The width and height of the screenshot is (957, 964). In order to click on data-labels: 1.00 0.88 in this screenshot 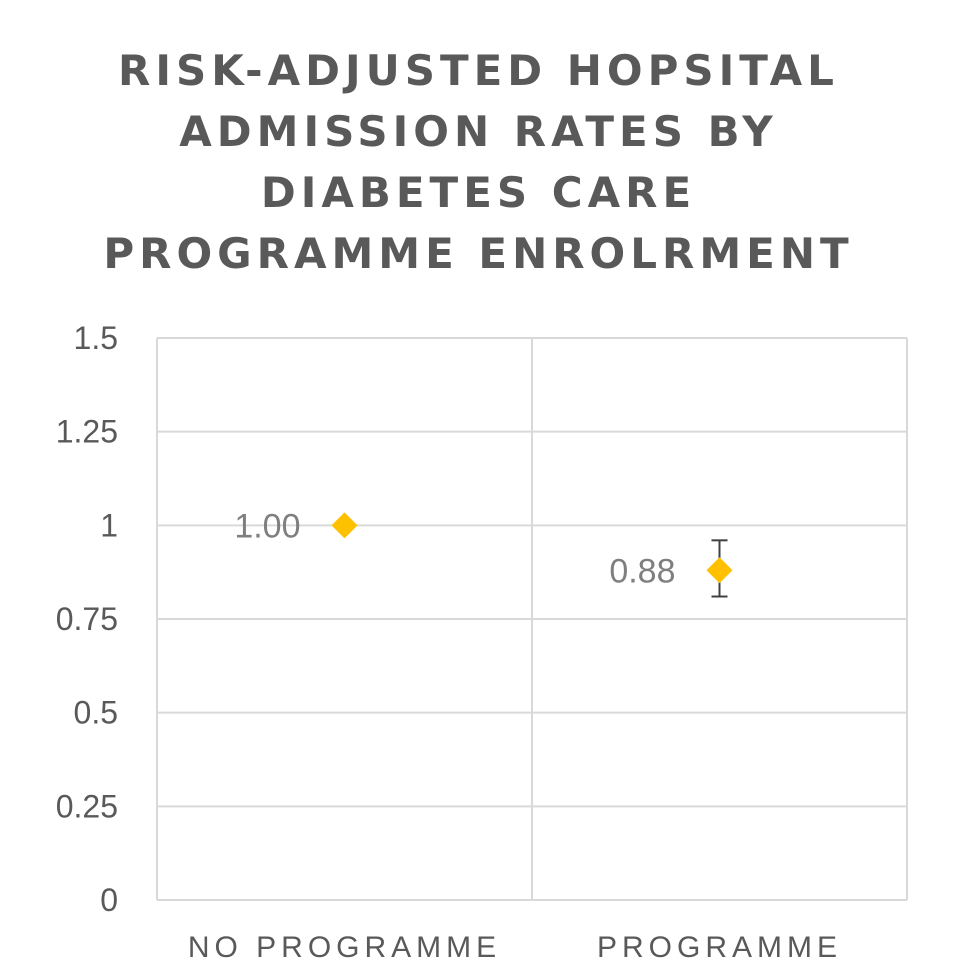, I will do `click(454, 548)`.